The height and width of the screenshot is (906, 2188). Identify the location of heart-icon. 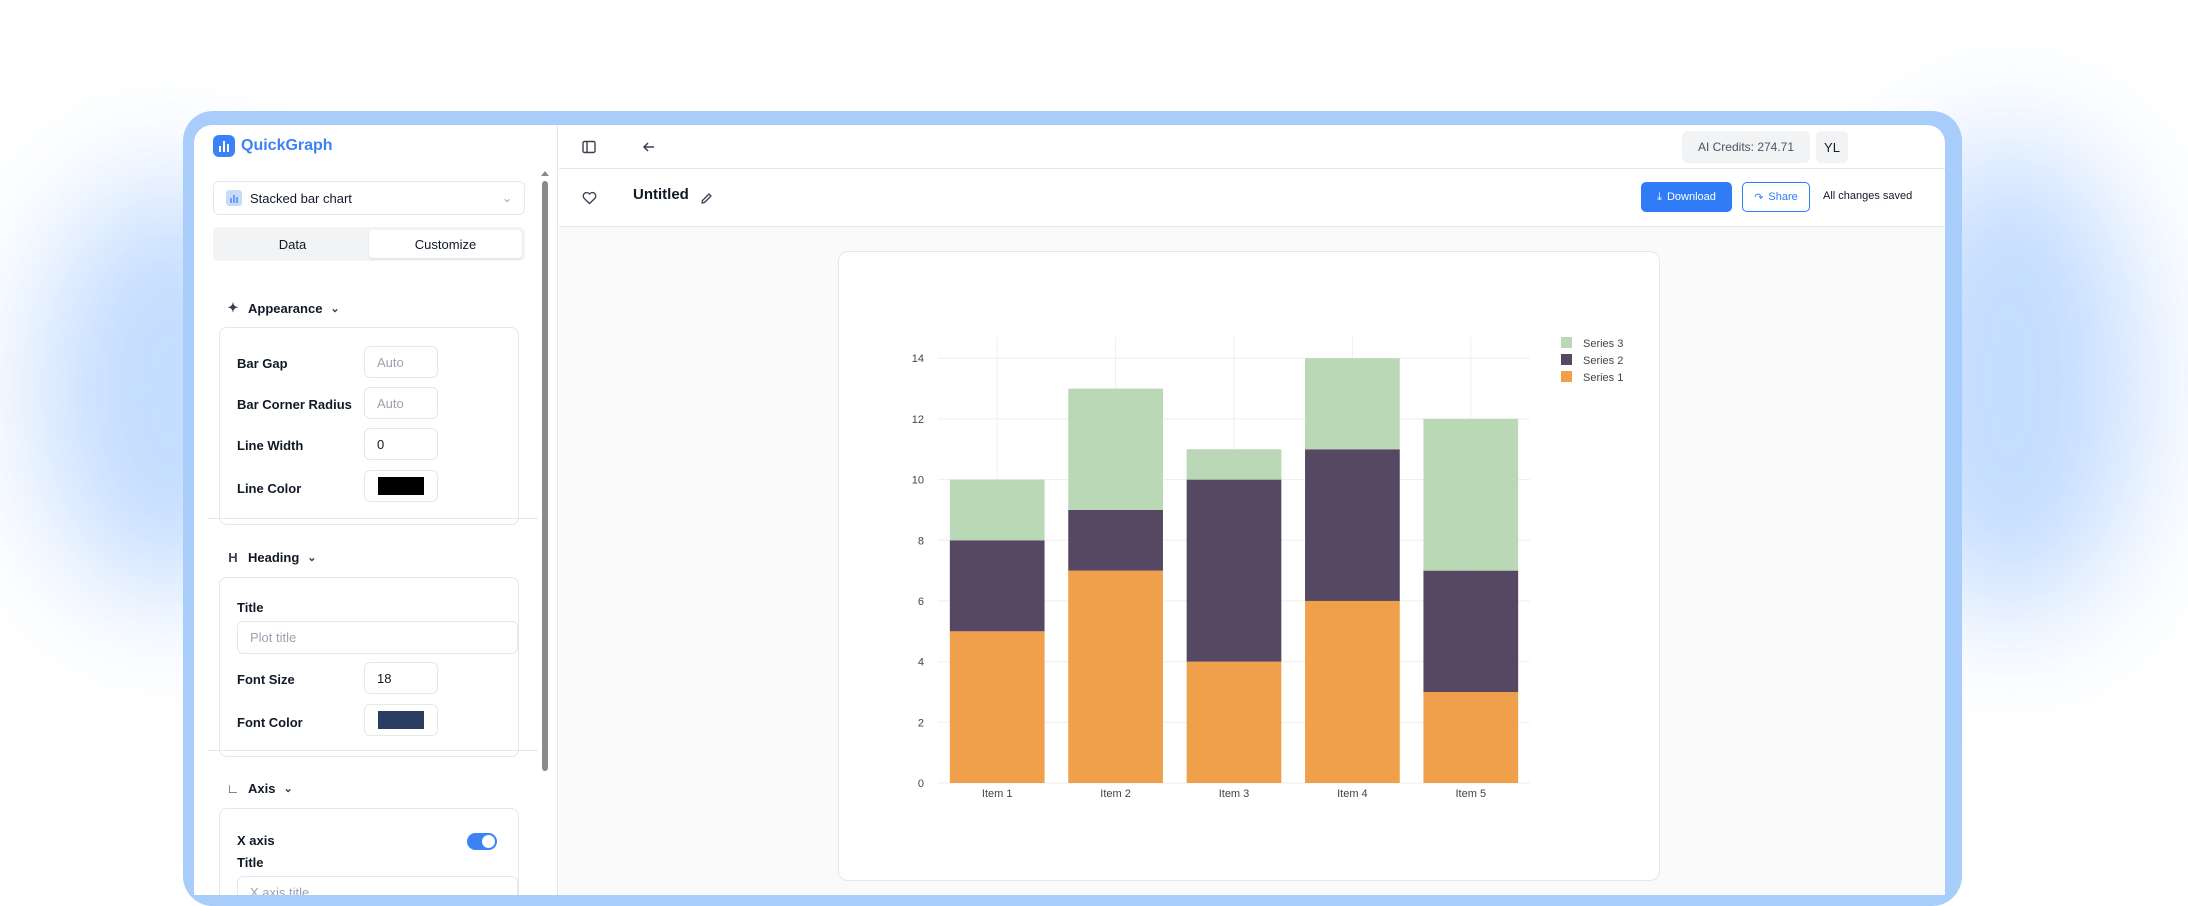
(589, 198).